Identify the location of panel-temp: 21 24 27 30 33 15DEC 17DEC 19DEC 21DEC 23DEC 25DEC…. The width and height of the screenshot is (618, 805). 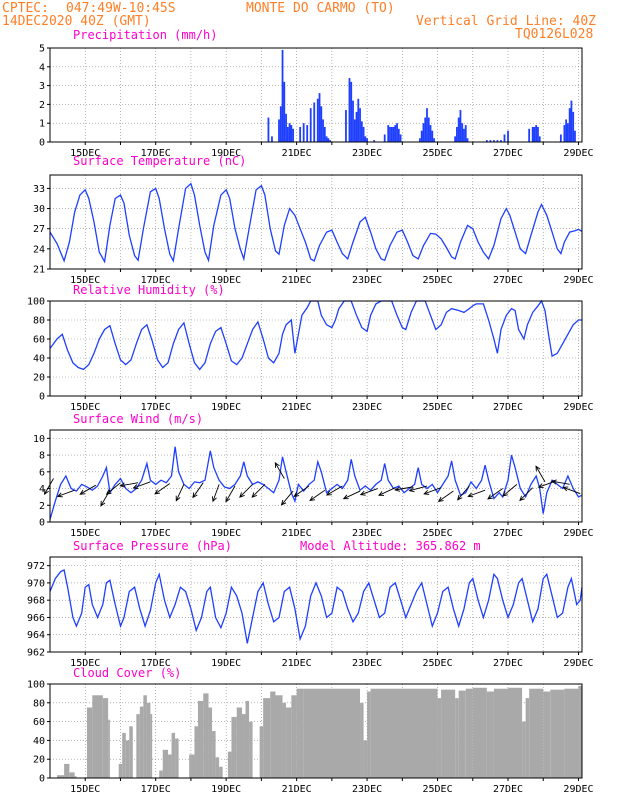
(313, 220).